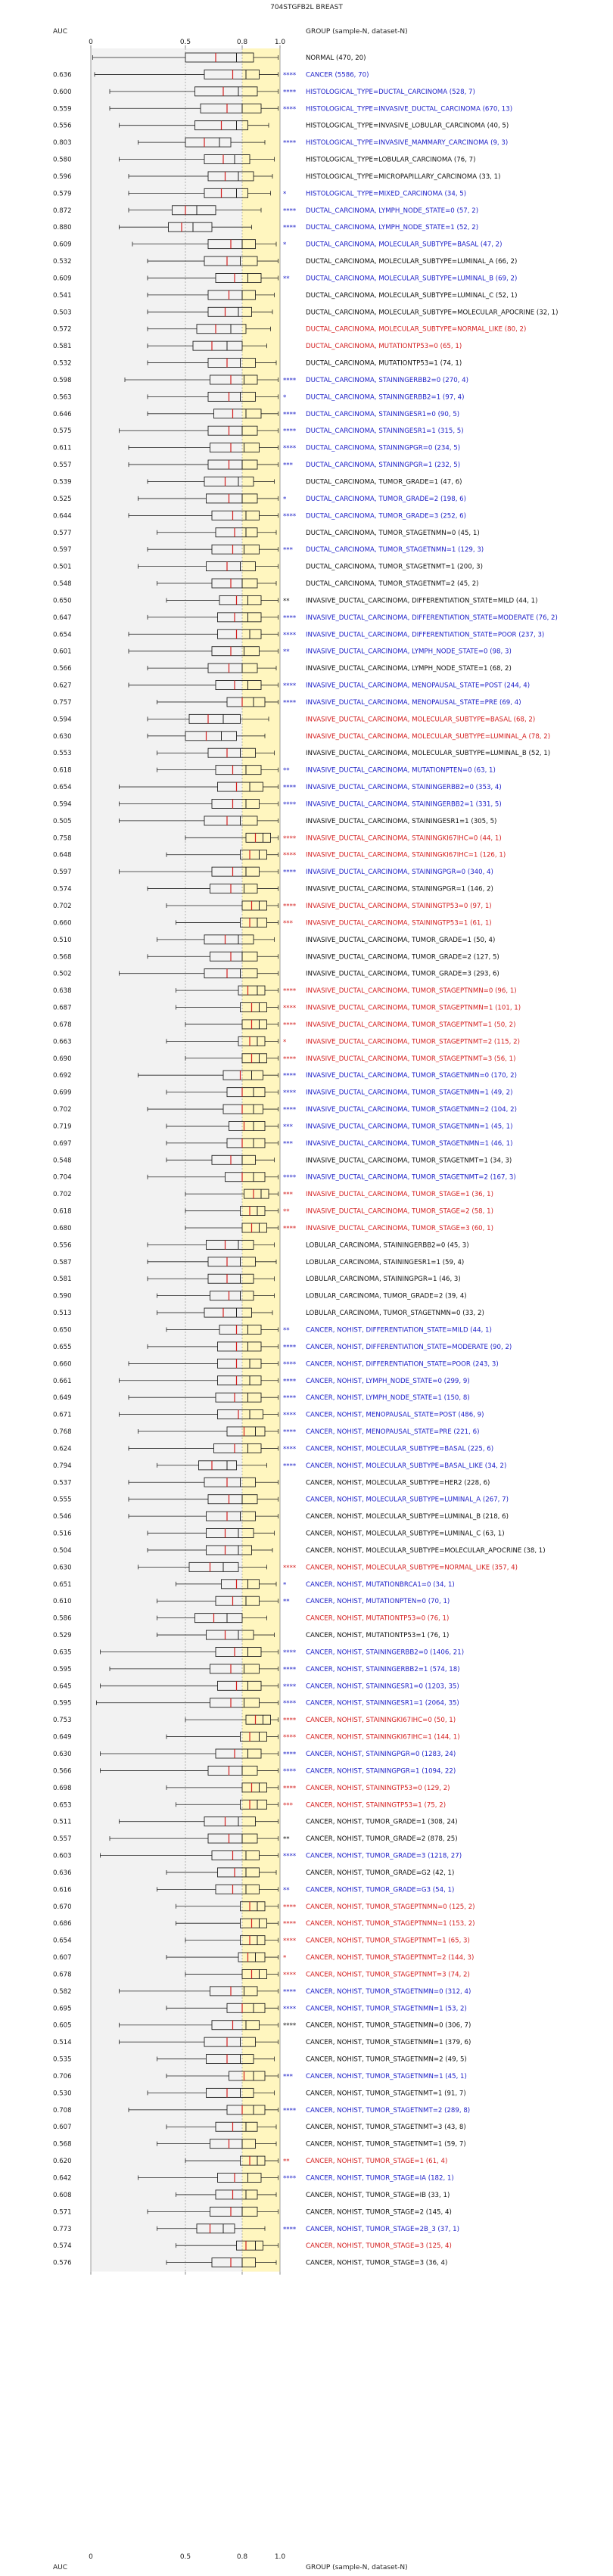  Describe the element at coordinates (62, 1042) in the screenshot. I see `auc-value: 0.663` at that location.